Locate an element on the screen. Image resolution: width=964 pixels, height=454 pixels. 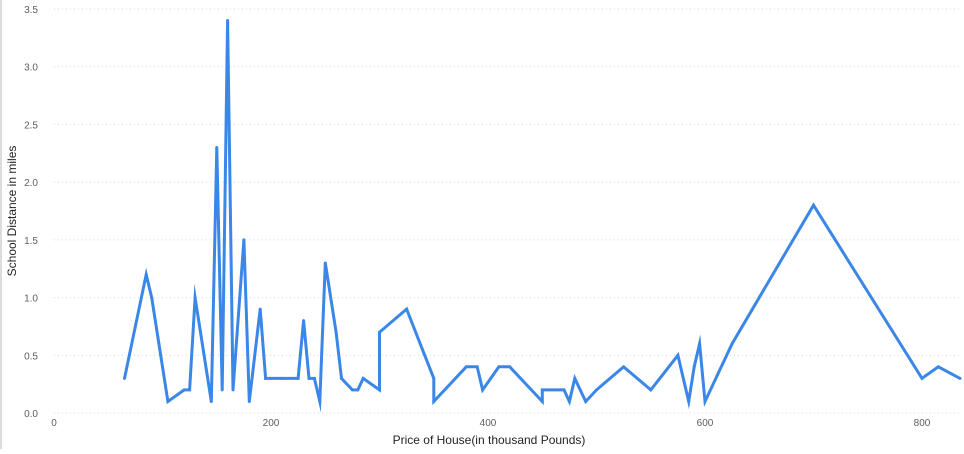
x-tick-label: 400 is located at coordinates (488, 423).